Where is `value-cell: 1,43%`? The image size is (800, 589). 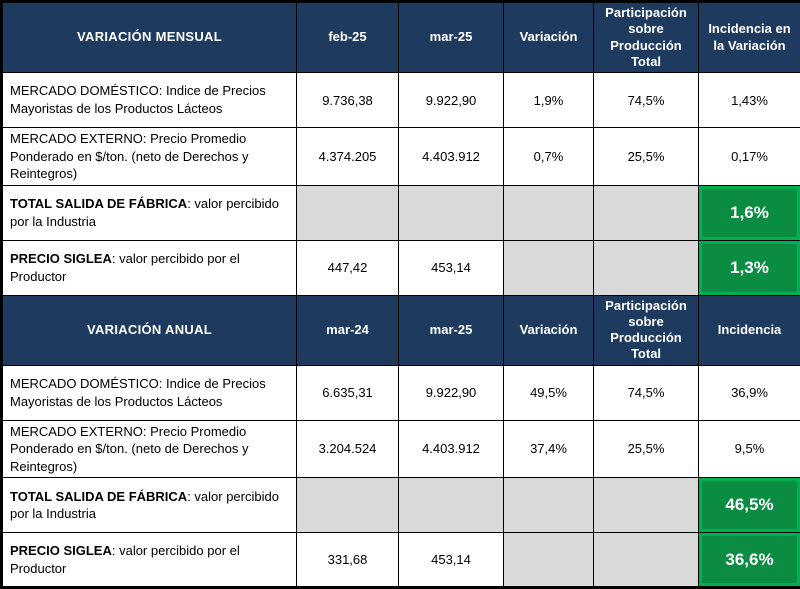
value-cell: 1,43% is located at coordinates (749, 100).